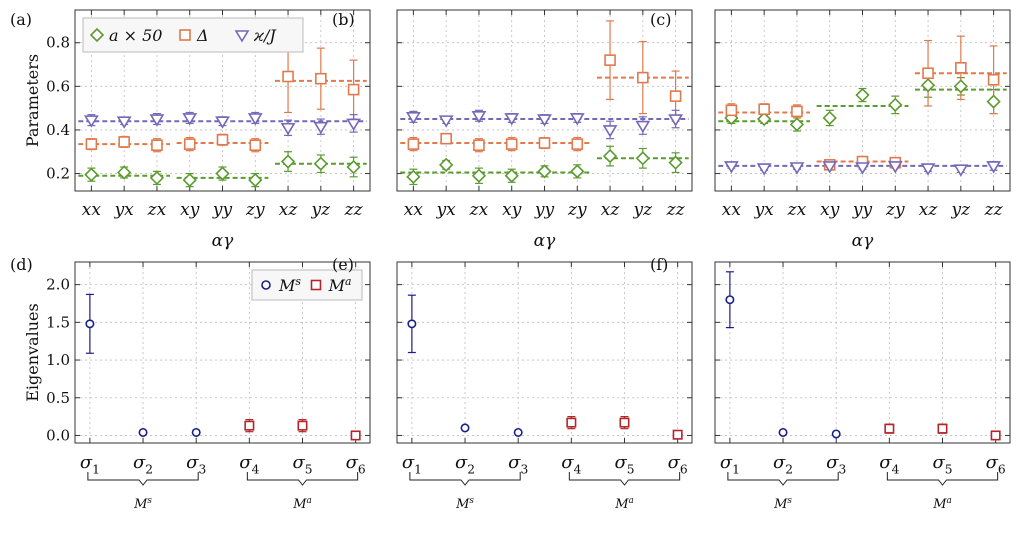 The width and height of the screenshot is (1030, 535). What do you see at coordinates (142, 504) in the screenshot?
I see `group-label-Ms: Ms` at bounding box center [142, 504].